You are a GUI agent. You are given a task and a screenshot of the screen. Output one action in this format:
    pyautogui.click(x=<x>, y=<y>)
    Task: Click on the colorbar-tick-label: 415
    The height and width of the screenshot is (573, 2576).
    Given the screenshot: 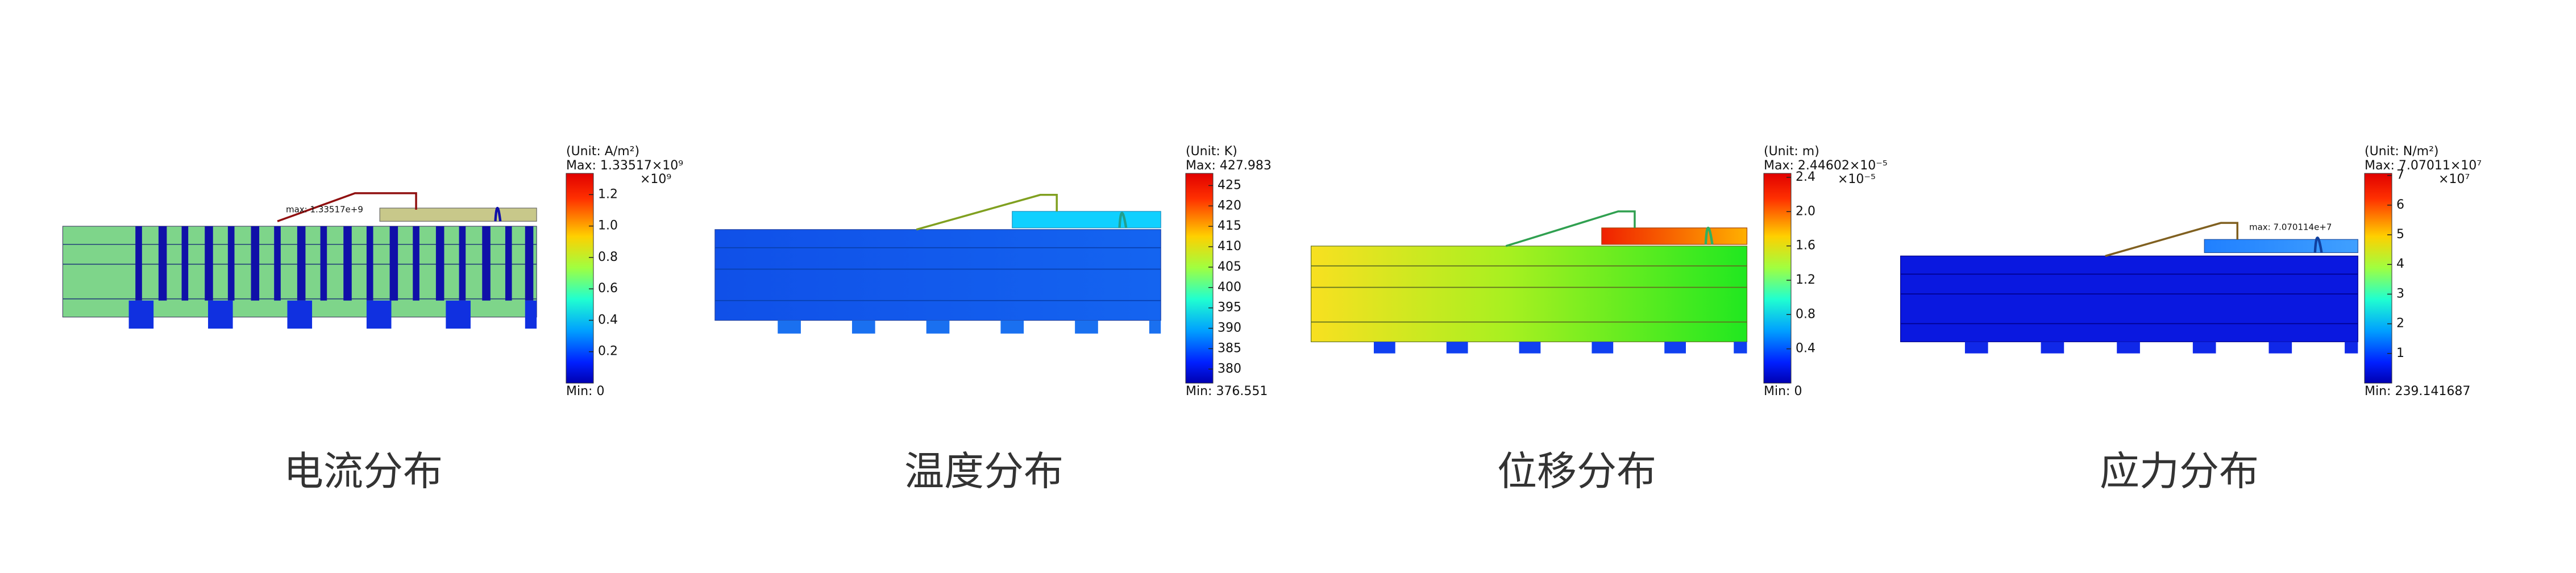 What is the action you would take?
    pyautogui.click(x=1230, y=226)
    